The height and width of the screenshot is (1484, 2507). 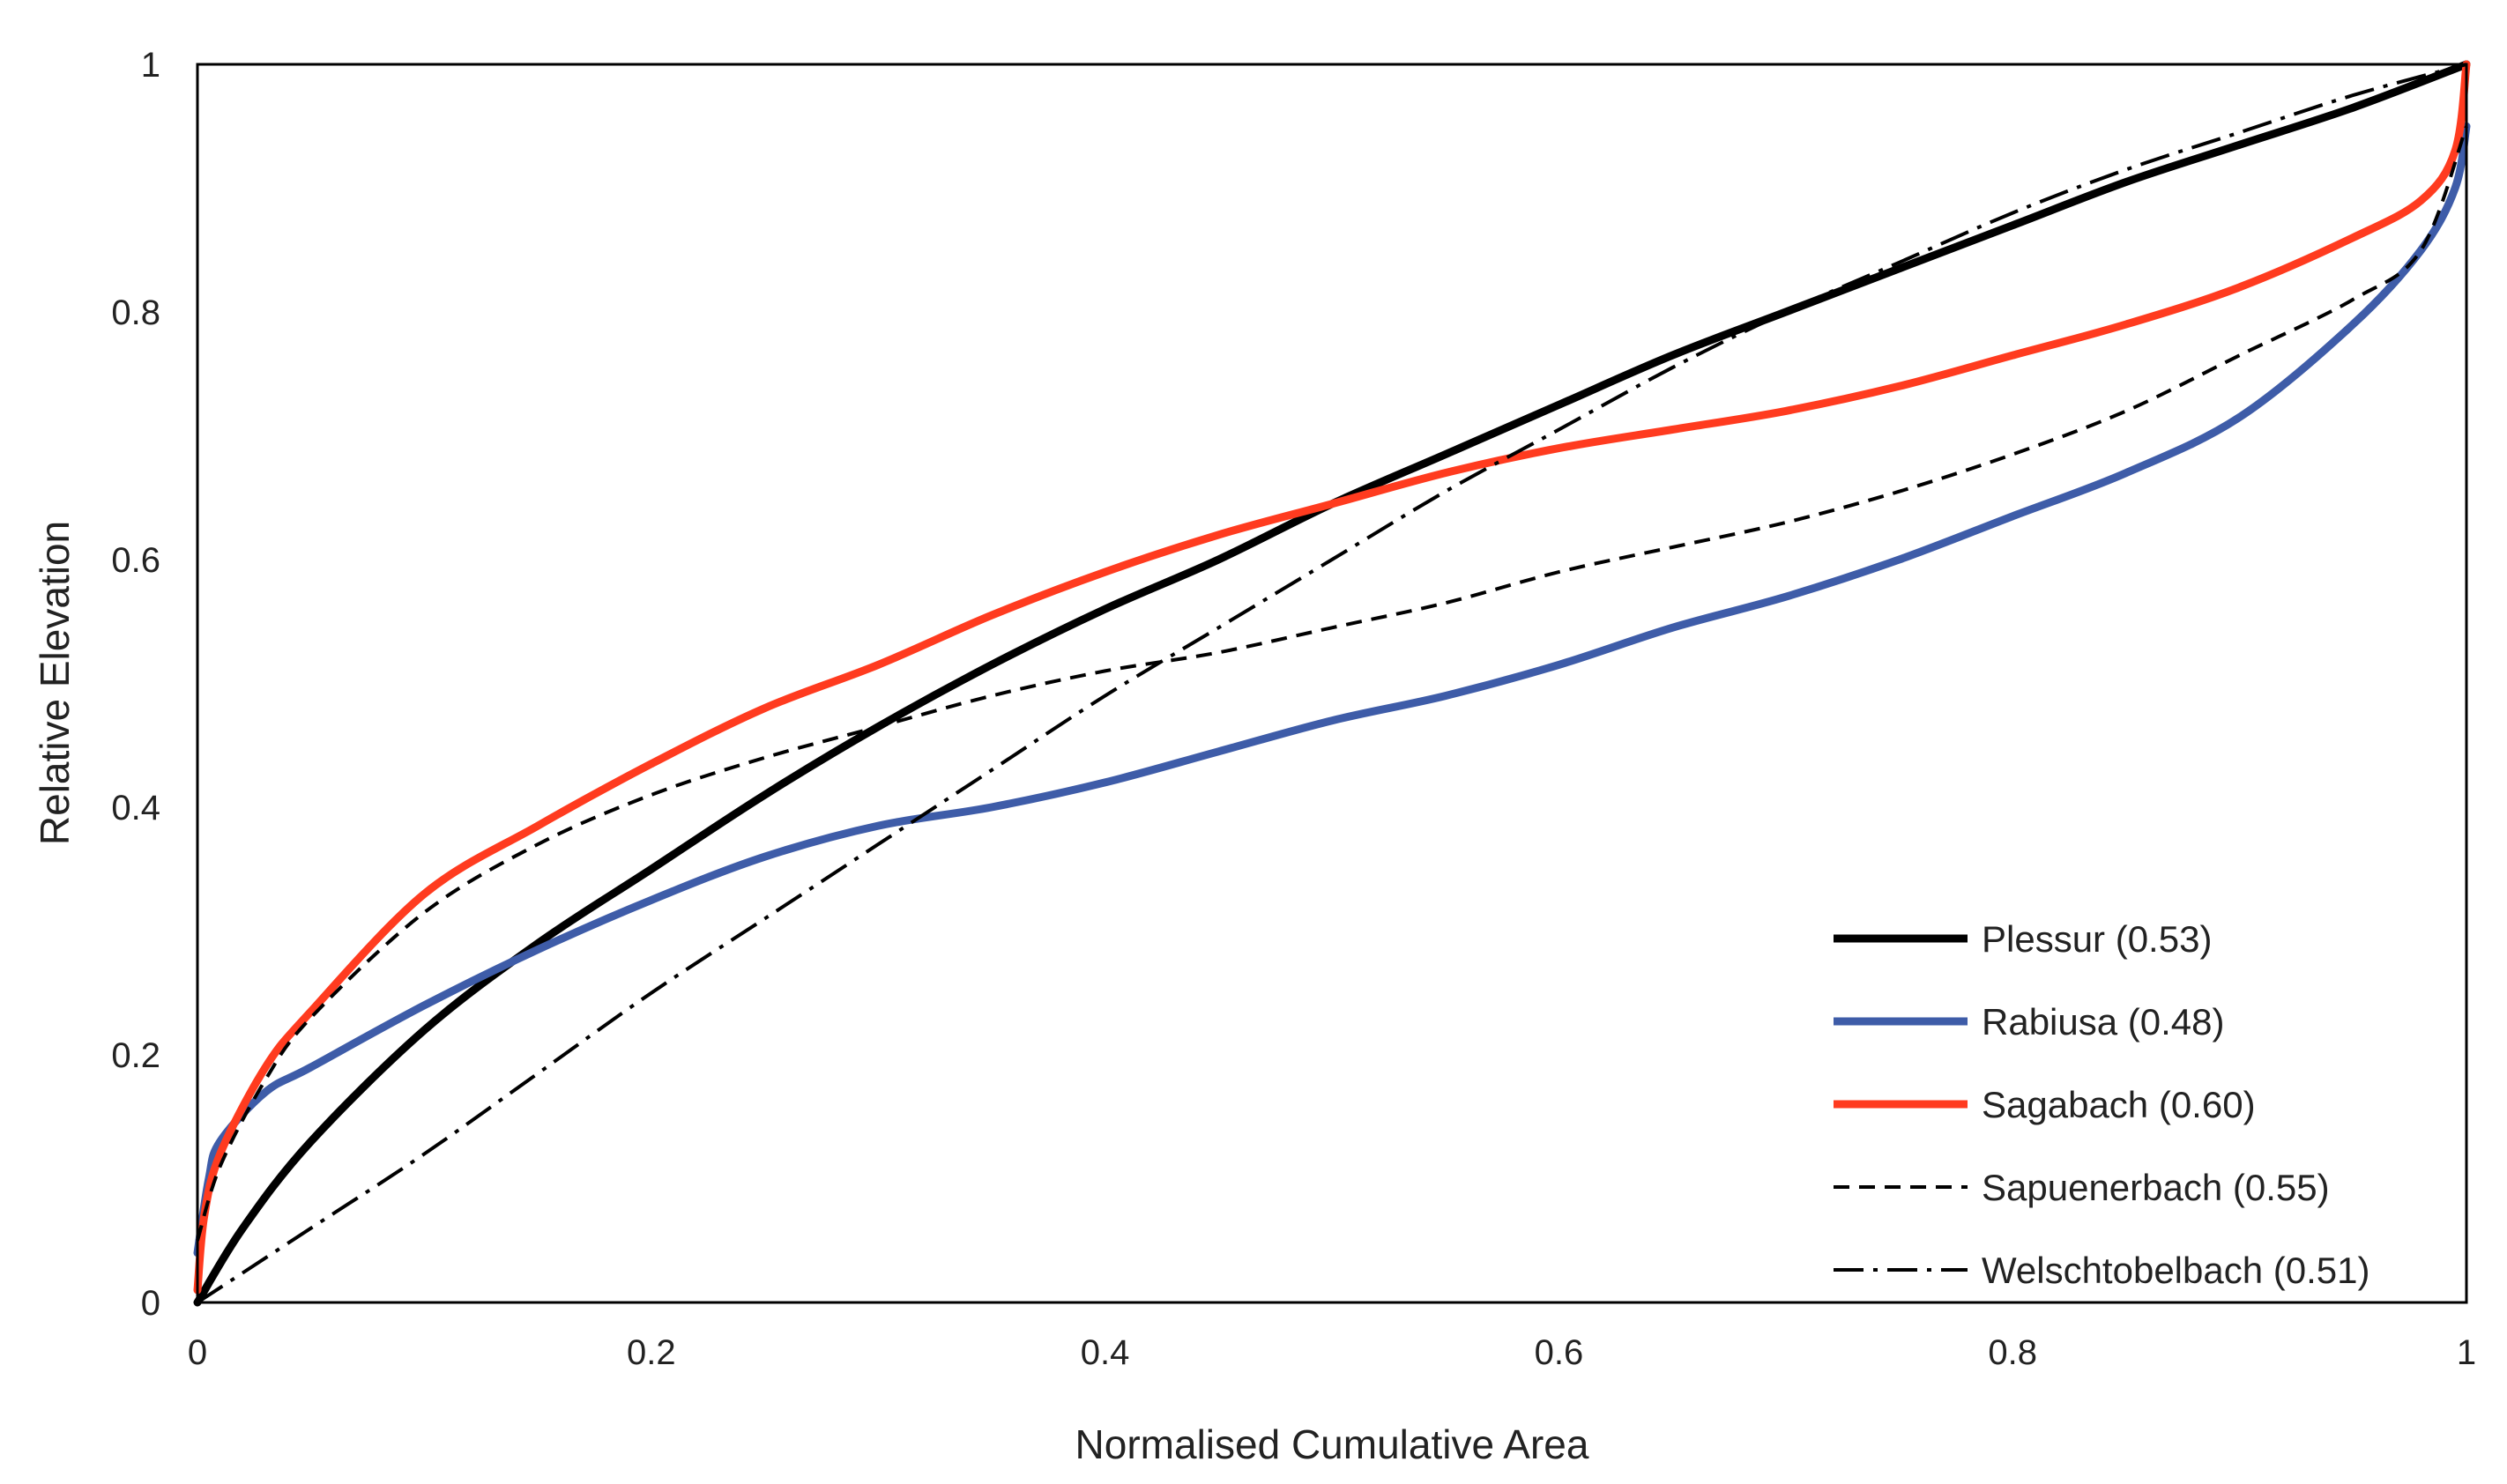 What do you see at coordinates (135, 1055) in the screenshot?
I see `y-tick-label: 0.2` at bounding box center [135, 1055].